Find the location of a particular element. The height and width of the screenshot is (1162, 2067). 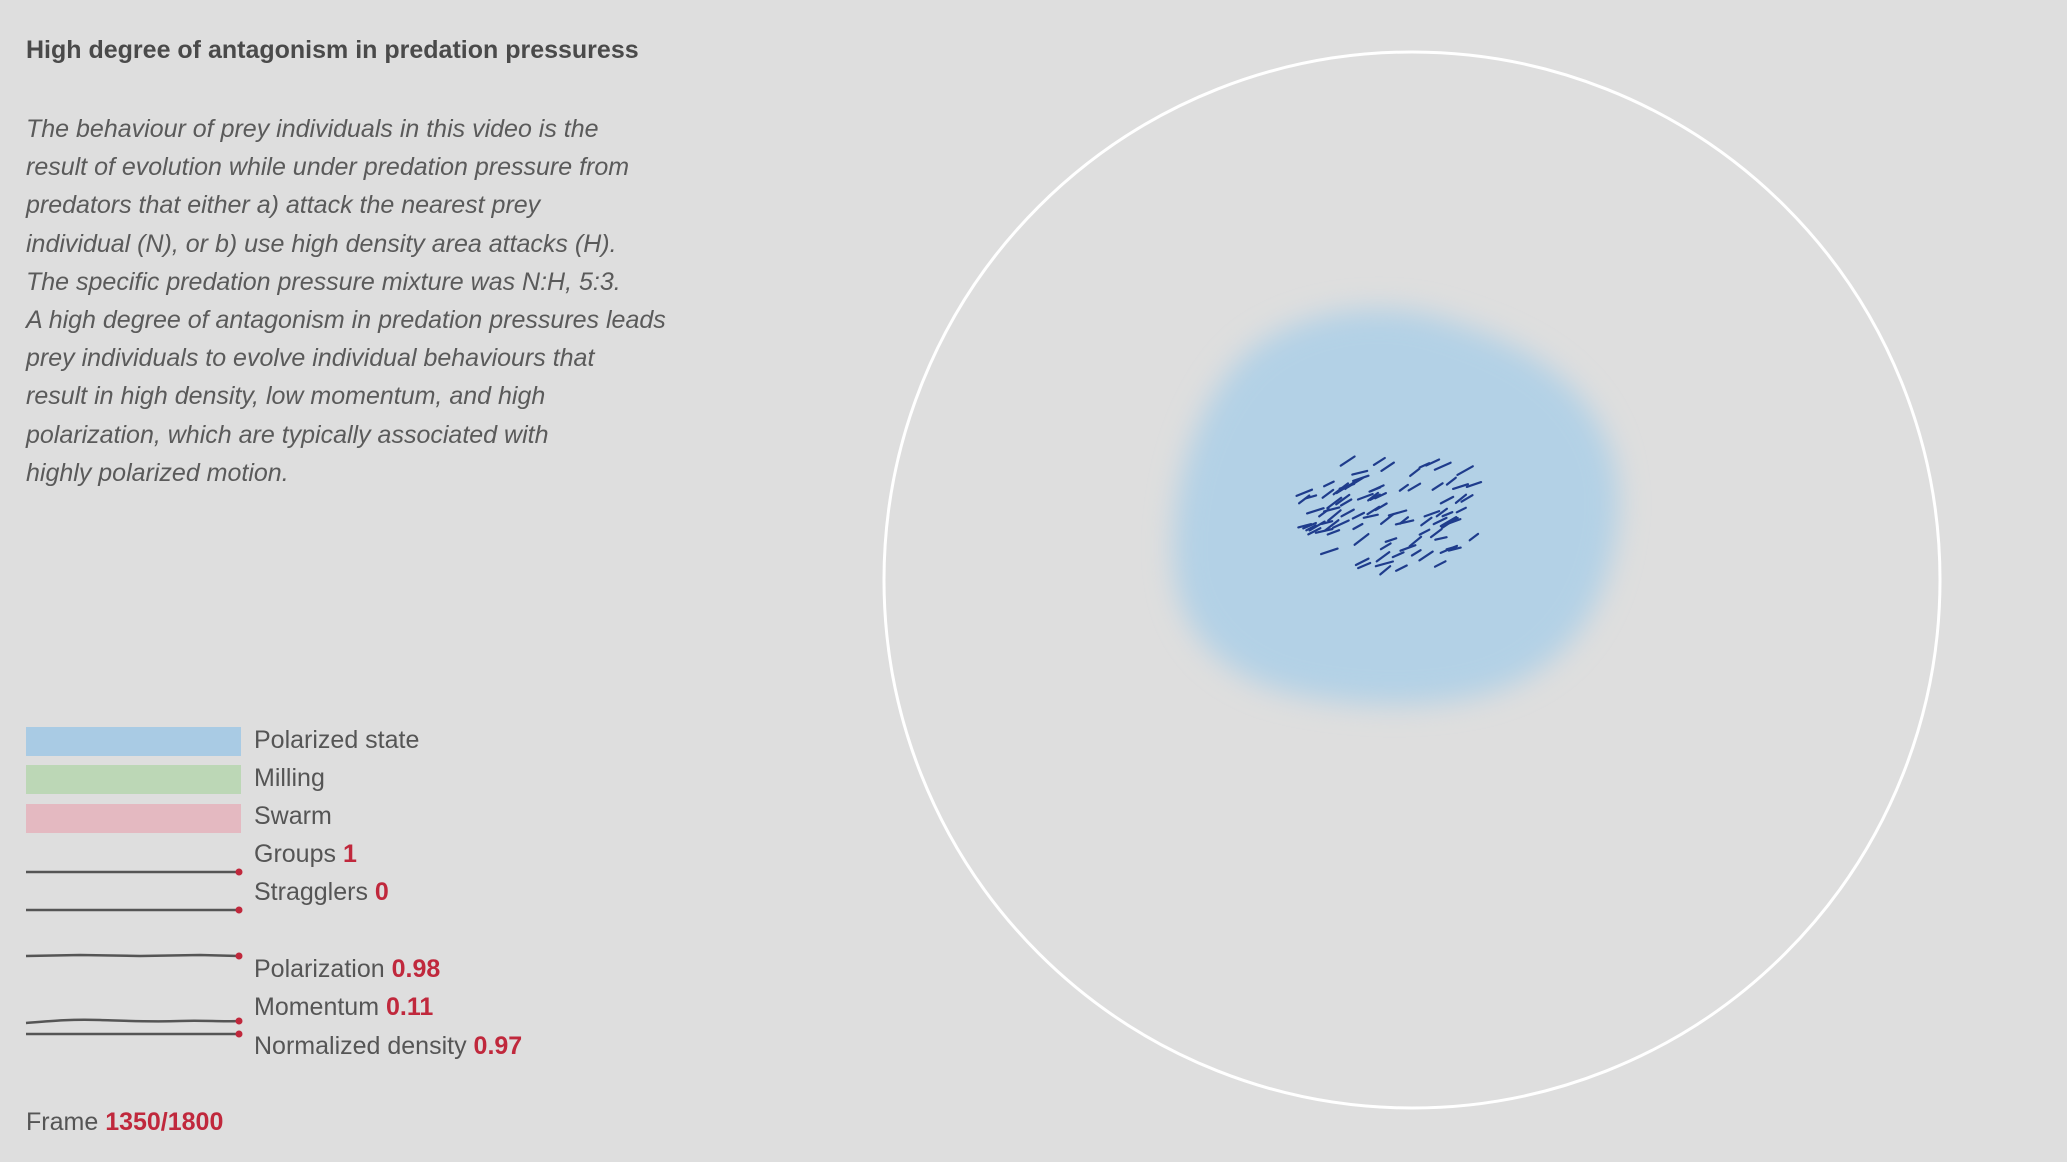

momentum-label: Momentum is located at coordinates (317, 1007).